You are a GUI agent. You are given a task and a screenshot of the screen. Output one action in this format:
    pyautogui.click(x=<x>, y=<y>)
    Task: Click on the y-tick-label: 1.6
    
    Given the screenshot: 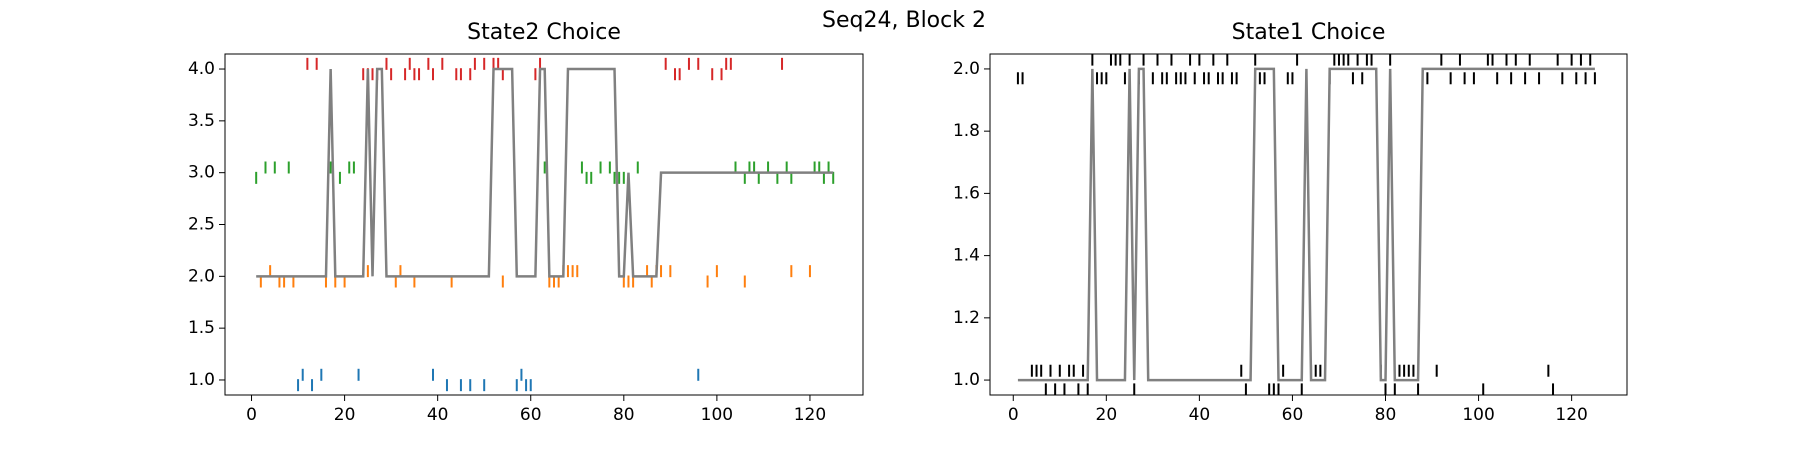 What is the action you would take?
    pyautogui.click(x=966, y=193)
    